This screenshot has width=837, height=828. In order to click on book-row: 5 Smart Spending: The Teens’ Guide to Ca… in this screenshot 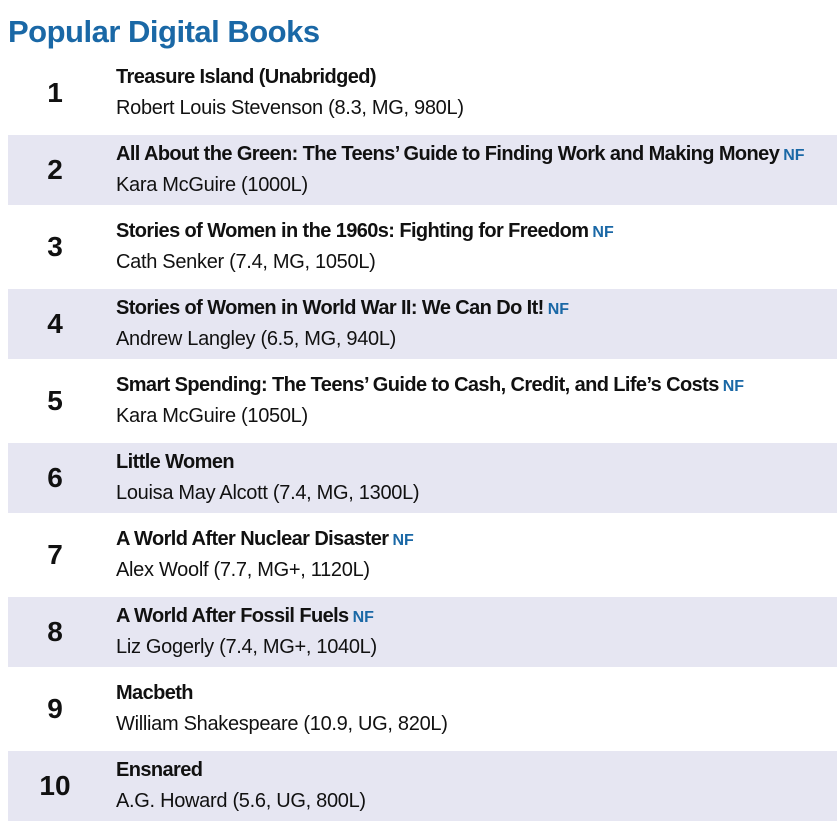, I will do `click(422, 401)`.